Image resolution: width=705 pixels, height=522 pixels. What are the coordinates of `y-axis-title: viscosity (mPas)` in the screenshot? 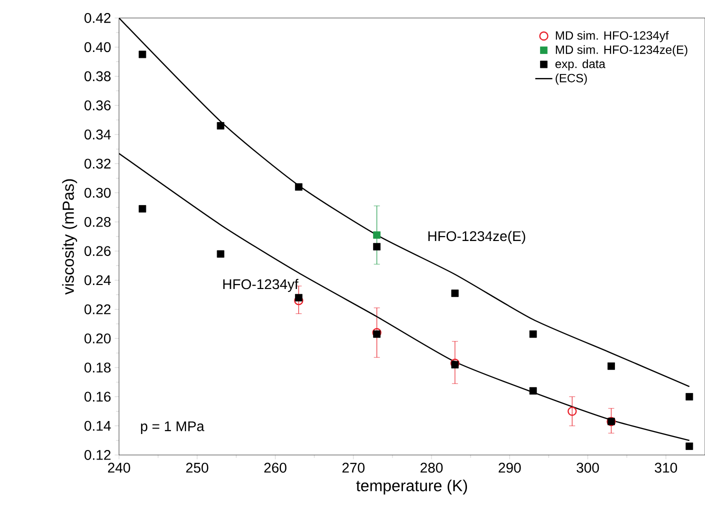 It's located at (70, 237).